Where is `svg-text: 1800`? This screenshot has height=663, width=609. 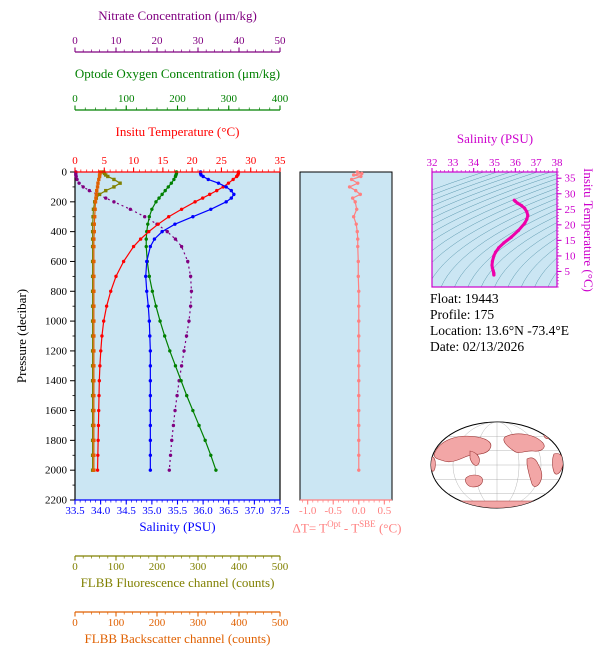 svg-text: 1800 is located at coordinates (56, 441).